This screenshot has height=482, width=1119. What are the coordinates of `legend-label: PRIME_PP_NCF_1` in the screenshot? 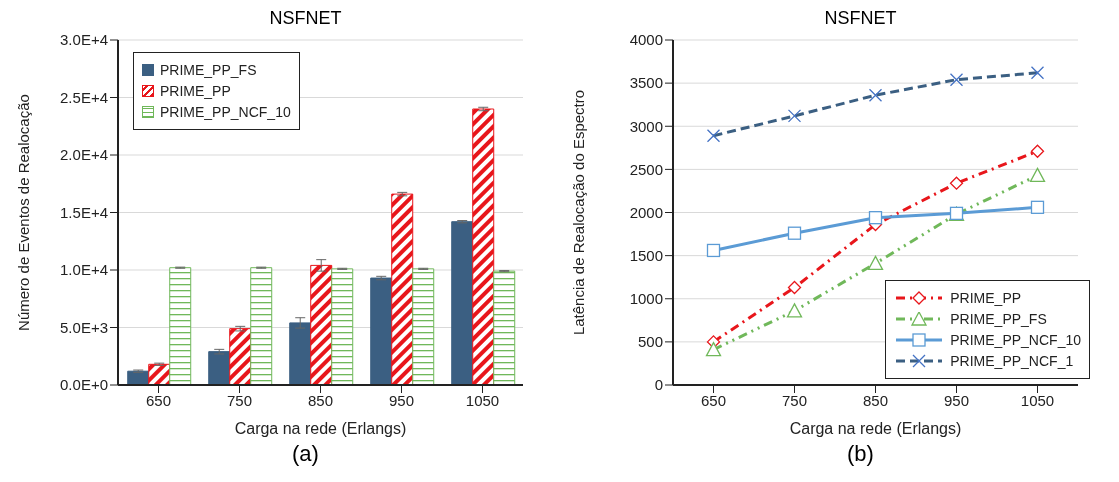 It's located at (1012, 361).